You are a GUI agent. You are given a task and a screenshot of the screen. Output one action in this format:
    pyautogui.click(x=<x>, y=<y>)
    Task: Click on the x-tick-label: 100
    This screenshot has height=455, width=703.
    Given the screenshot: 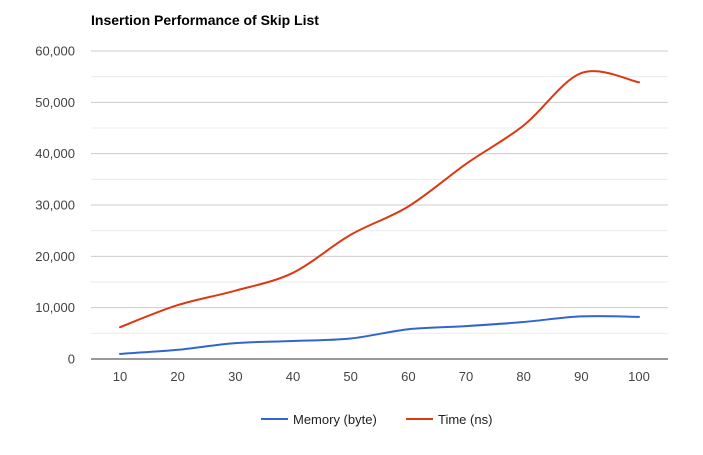 What is the action you would take?
    pyautogui.click(x=639, y=376)
    